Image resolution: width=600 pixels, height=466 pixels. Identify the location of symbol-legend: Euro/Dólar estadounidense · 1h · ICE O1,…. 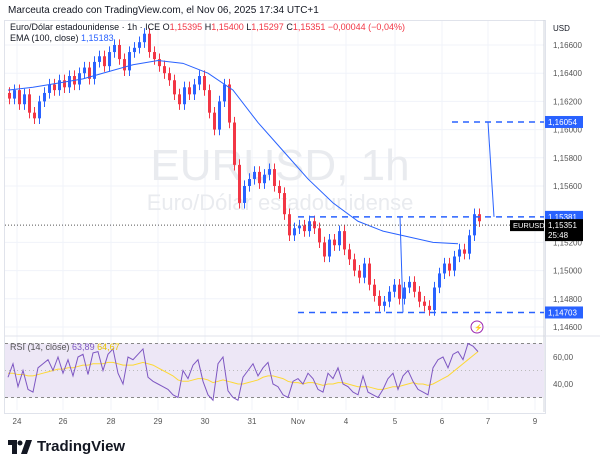
(207, 27).